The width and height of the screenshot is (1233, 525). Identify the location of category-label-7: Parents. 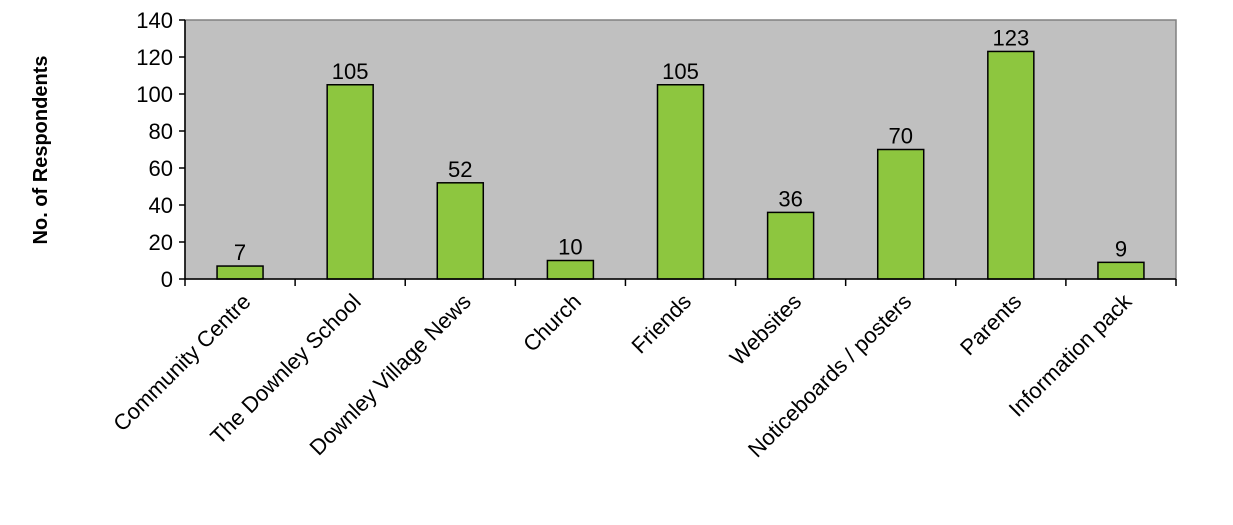
(990, 324).